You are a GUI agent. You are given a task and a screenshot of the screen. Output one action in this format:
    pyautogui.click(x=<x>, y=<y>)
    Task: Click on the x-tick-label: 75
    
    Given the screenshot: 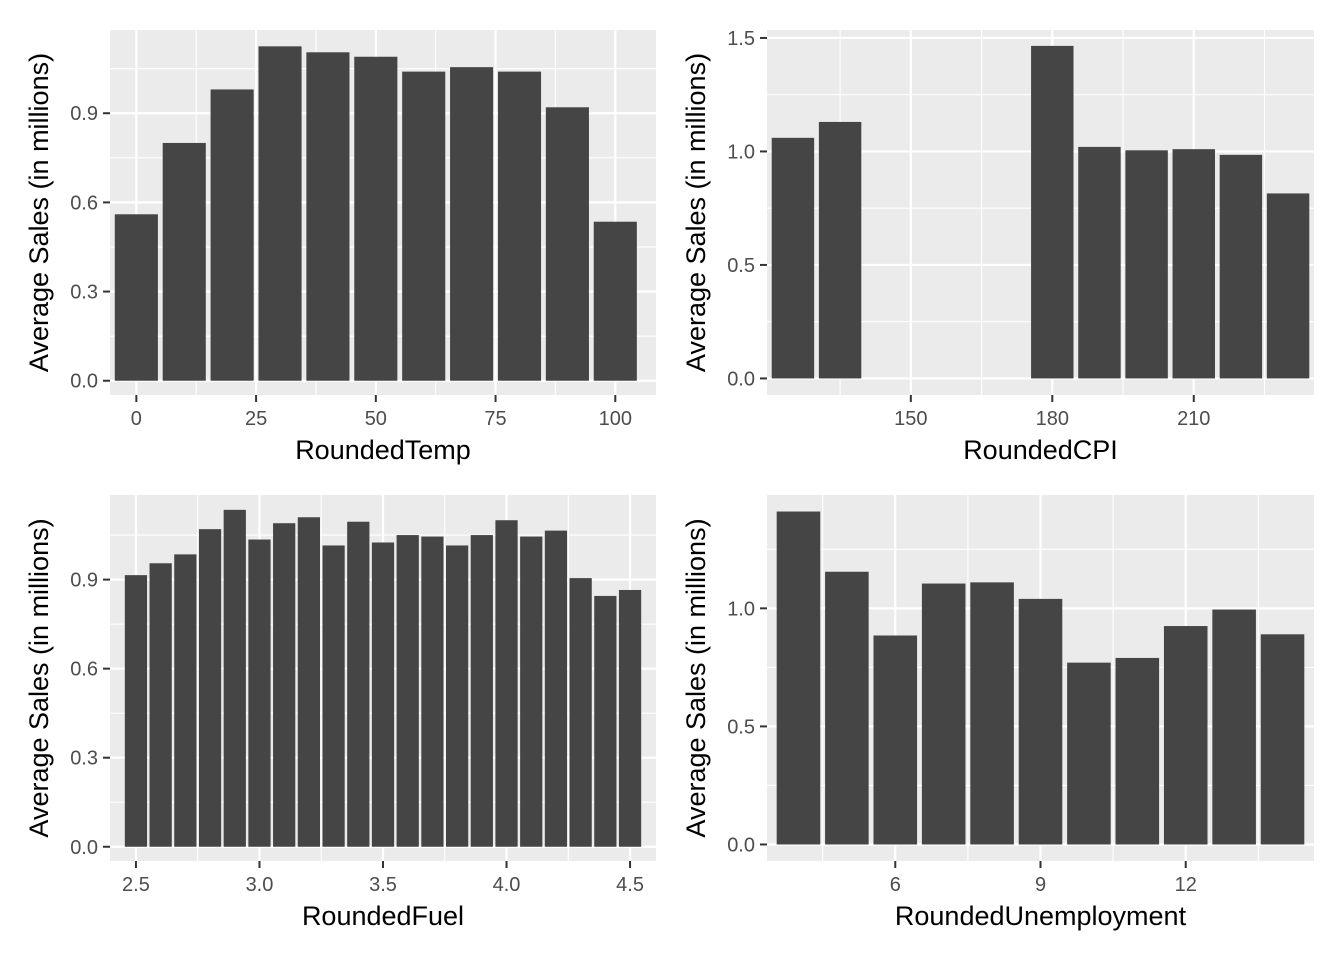 What is the action you would take?
    pyautogui.click(x=495, y=419)
    